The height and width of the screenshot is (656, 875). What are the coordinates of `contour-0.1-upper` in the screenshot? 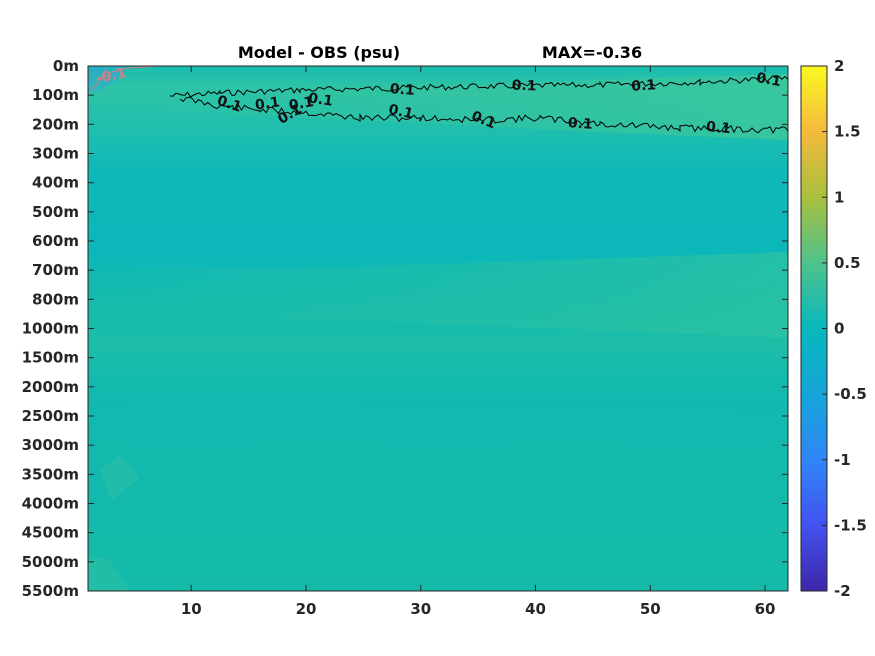 It's located at (478, 86).